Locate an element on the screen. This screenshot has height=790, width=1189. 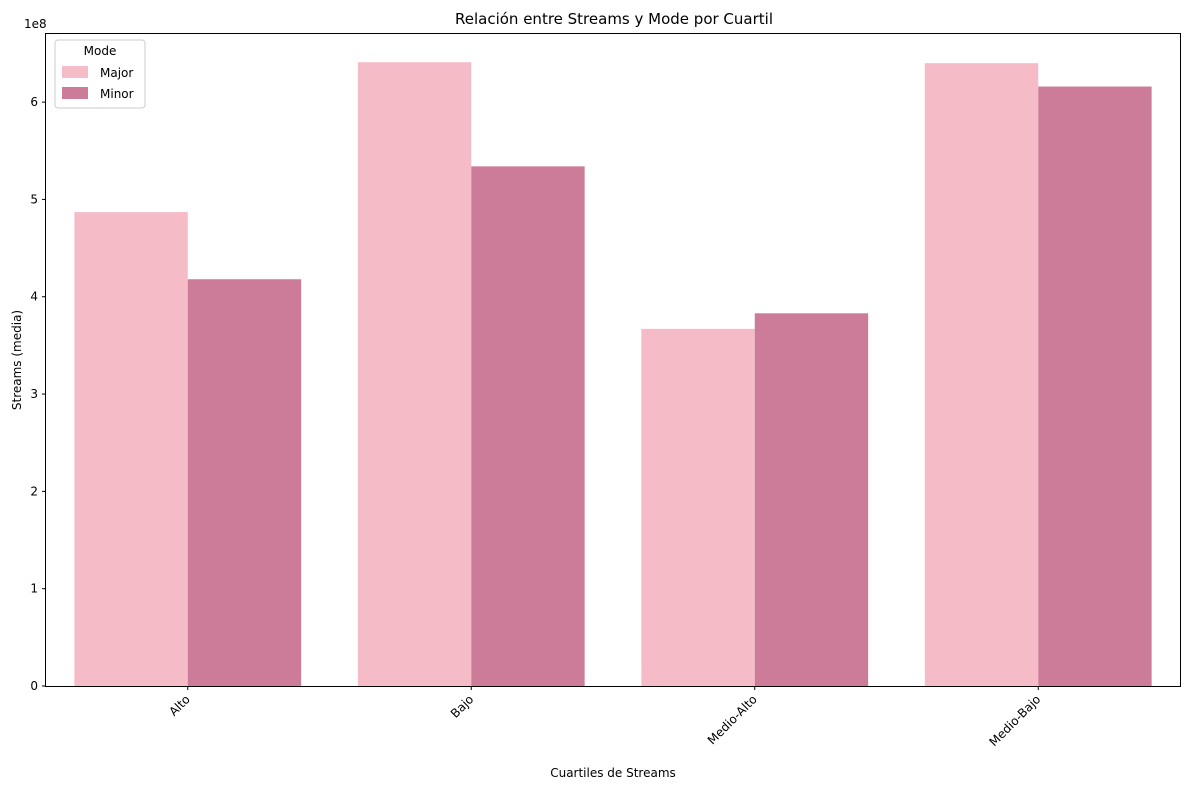
legend-title: Mode is located at coordinates (100, 51).